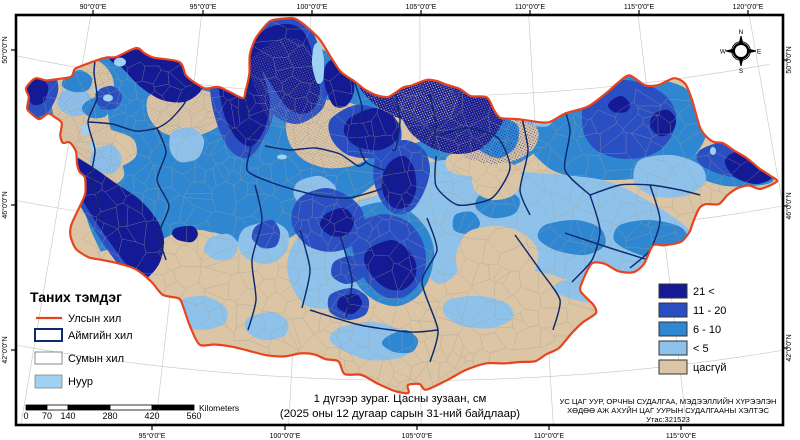  I want to click on svg-text: 0, so click(25, 416).